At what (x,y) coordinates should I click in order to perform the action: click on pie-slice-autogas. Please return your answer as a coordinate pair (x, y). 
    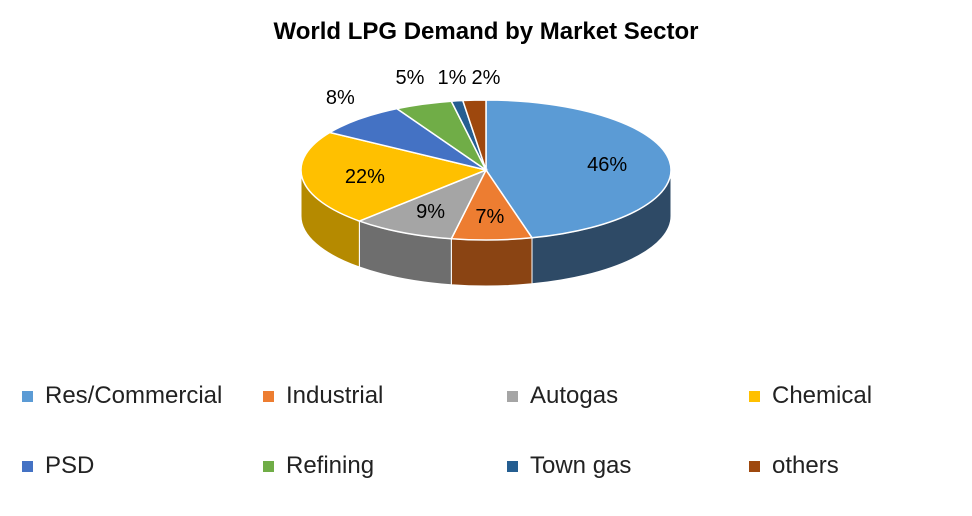
    Looking at the image, I should click on (422, 204).